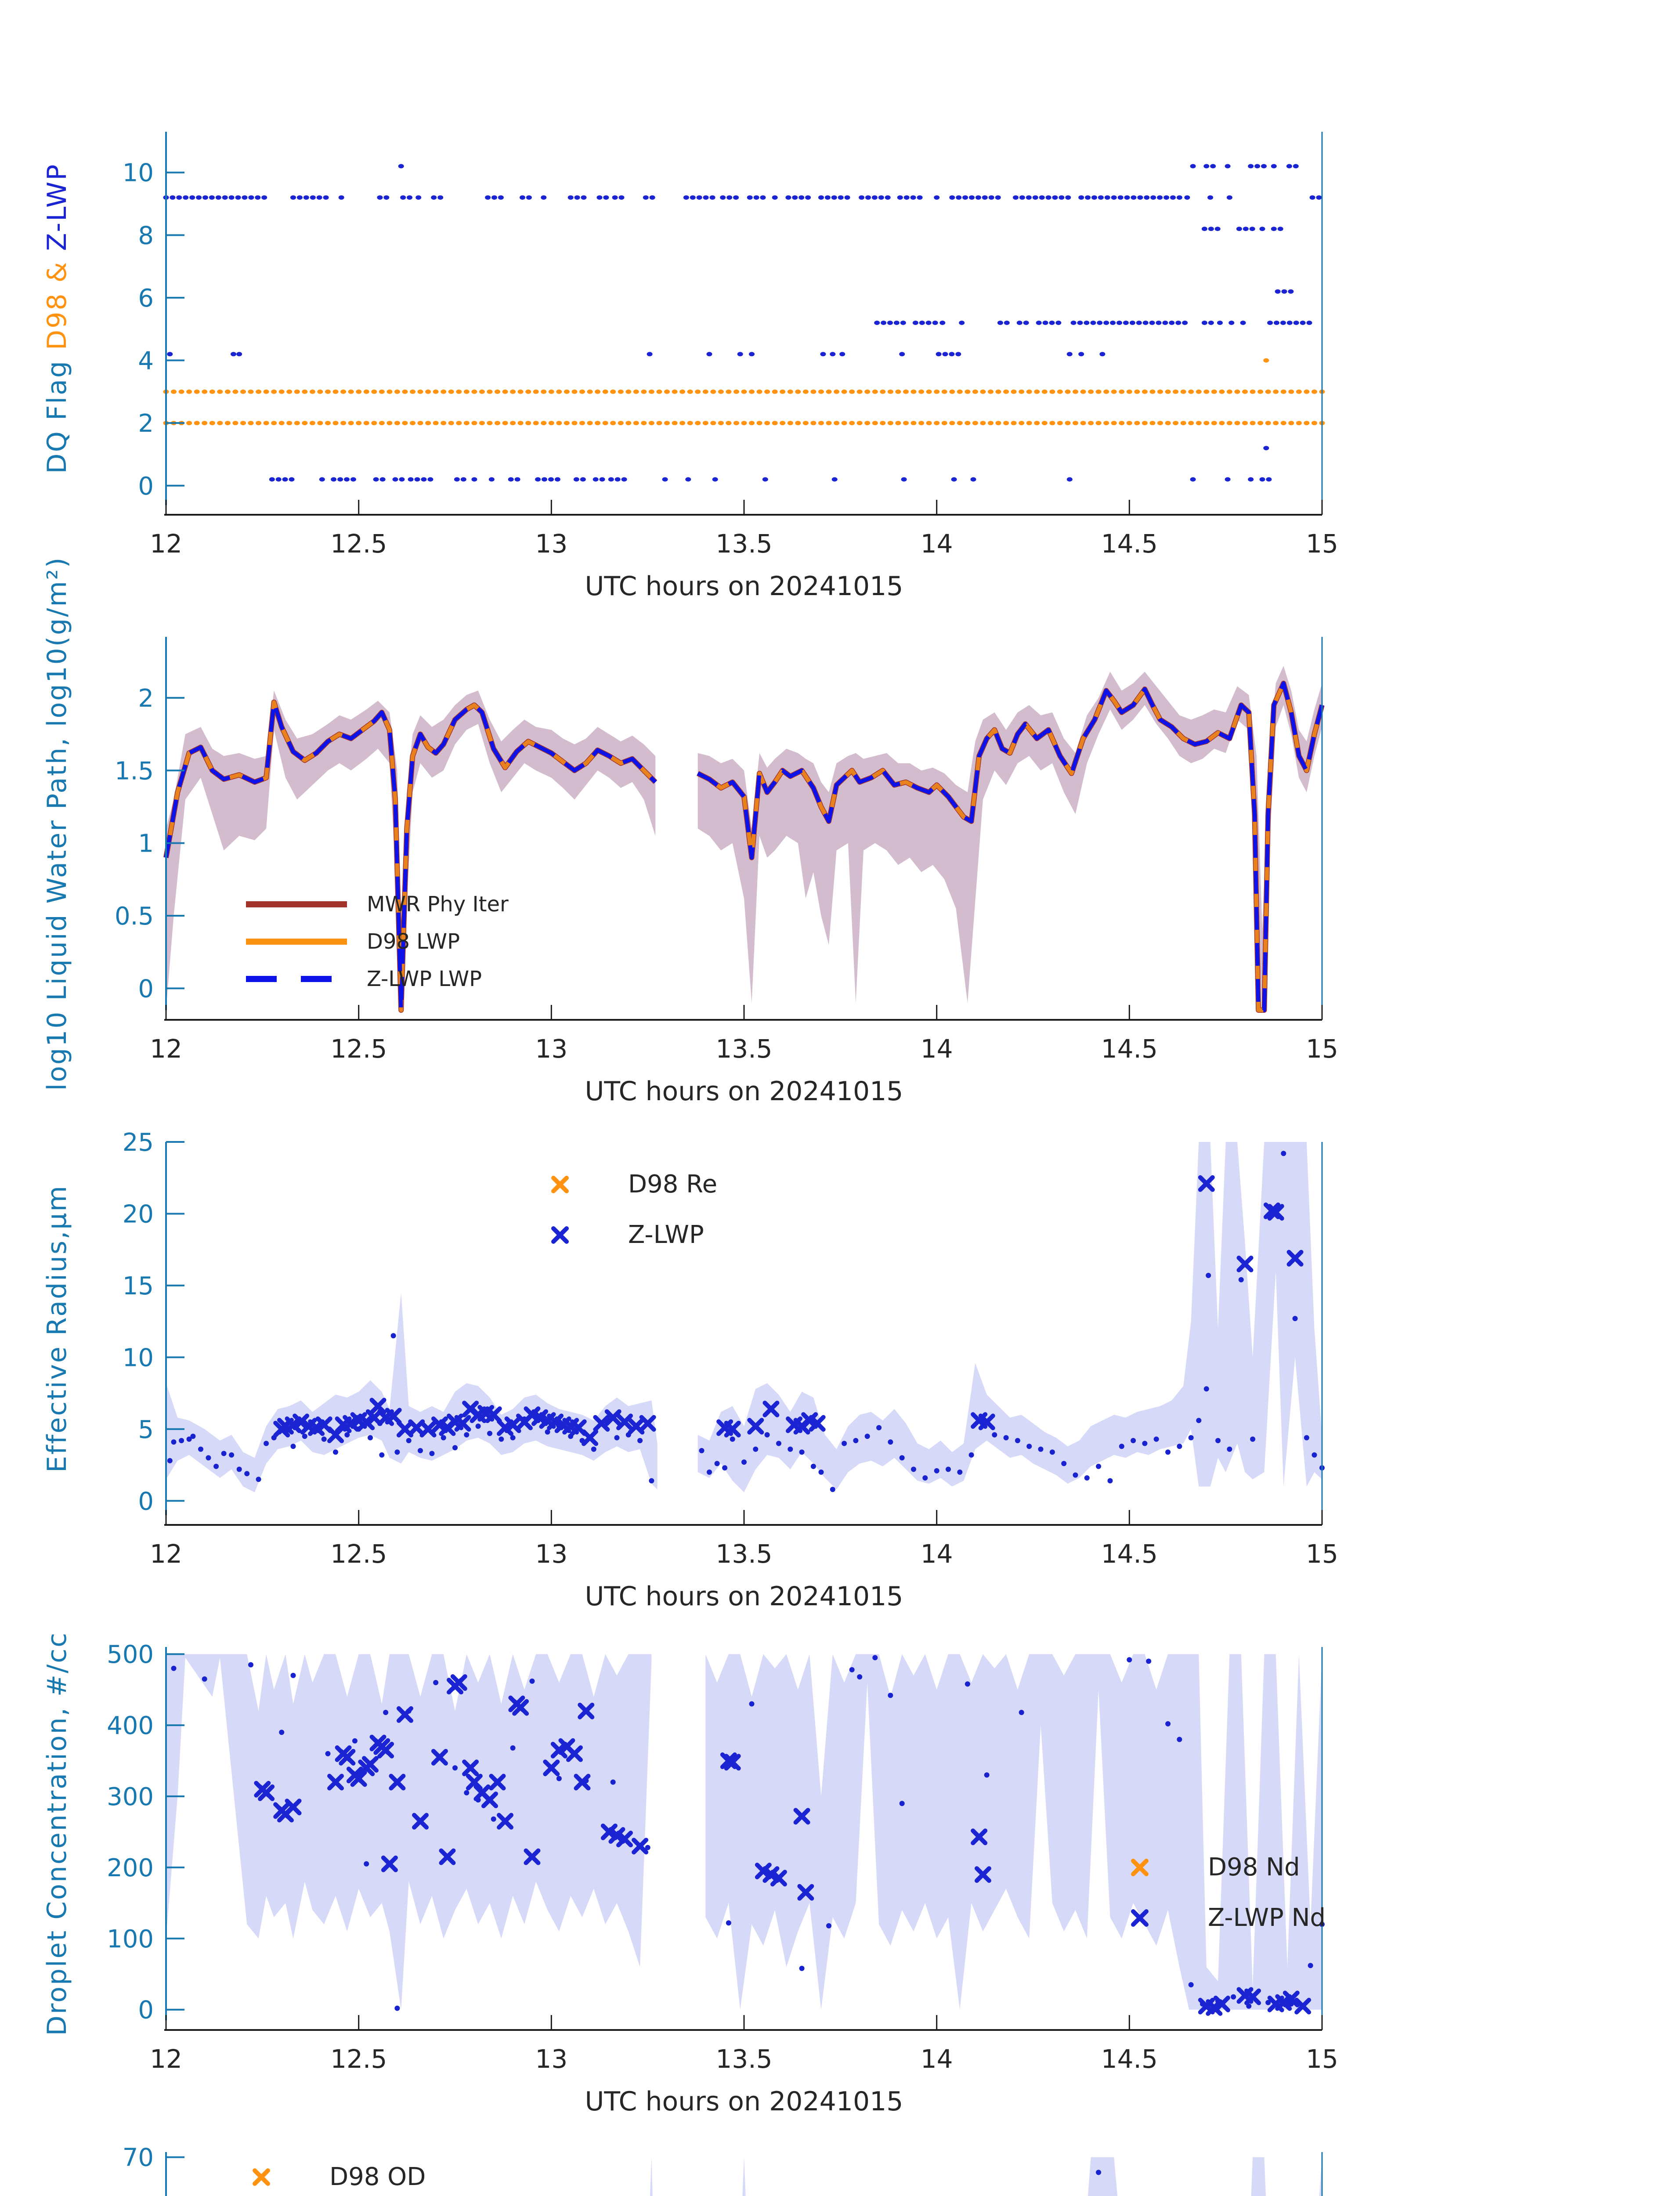  What do you see at coordinates (138, 1142) in the screenshot?
I see `y-tick-label: 25` at bounding box center [138, 1142].